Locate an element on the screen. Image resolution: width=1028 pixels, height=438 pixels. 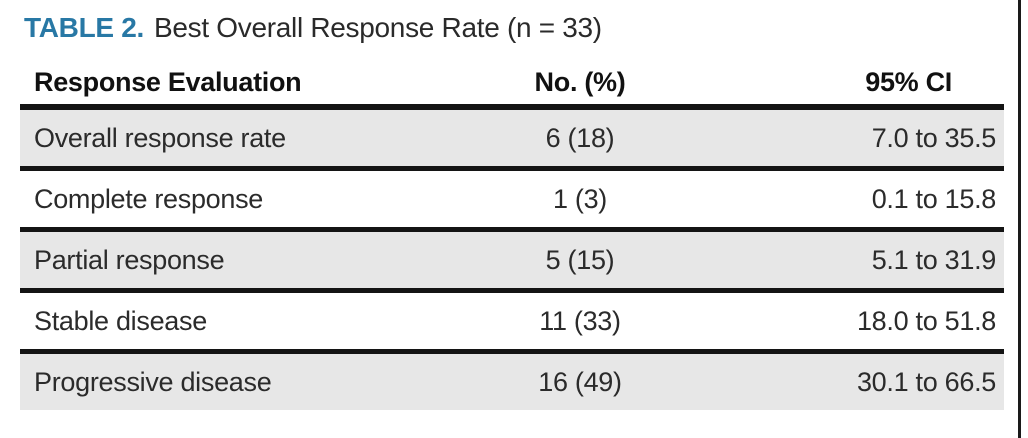
cell-evaluation: Overall response rate is located at coordinates (160, 137).